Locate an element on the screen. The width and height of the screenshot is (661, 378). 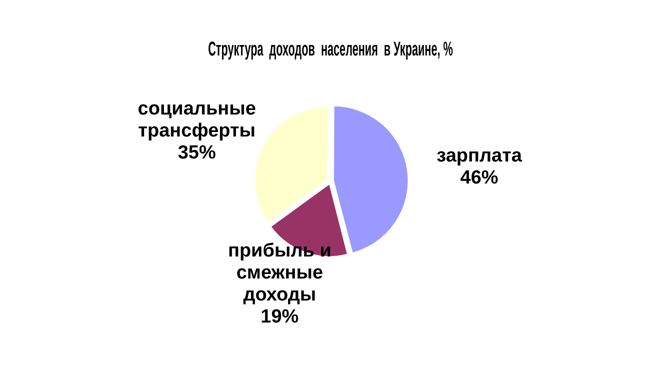
data-label: 19% is located at coordinates (279, 317).